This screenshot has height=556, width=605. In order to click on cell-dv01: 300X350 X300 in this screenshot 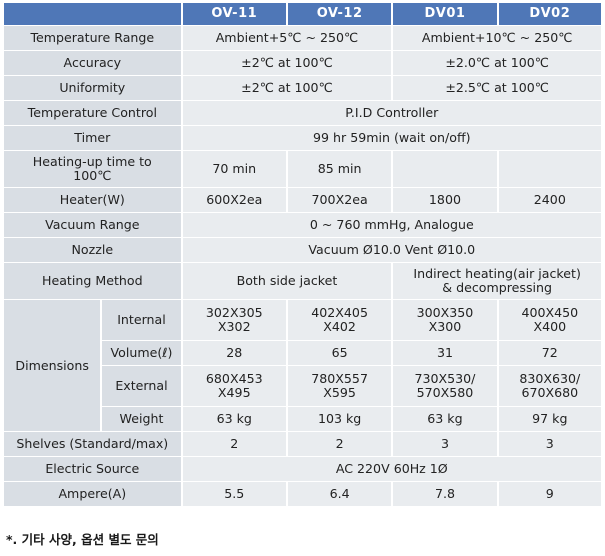, I will do `click(445, 320)`.